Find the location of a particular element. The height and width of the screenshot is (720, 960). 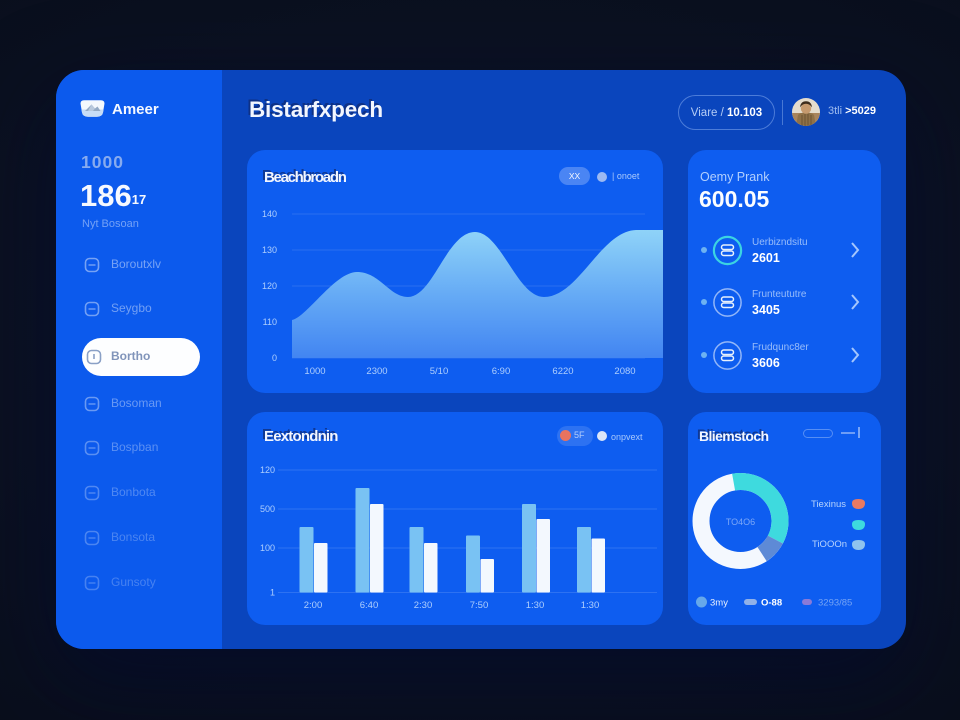

svg-text: 110 is located at coordinates (270, 322).